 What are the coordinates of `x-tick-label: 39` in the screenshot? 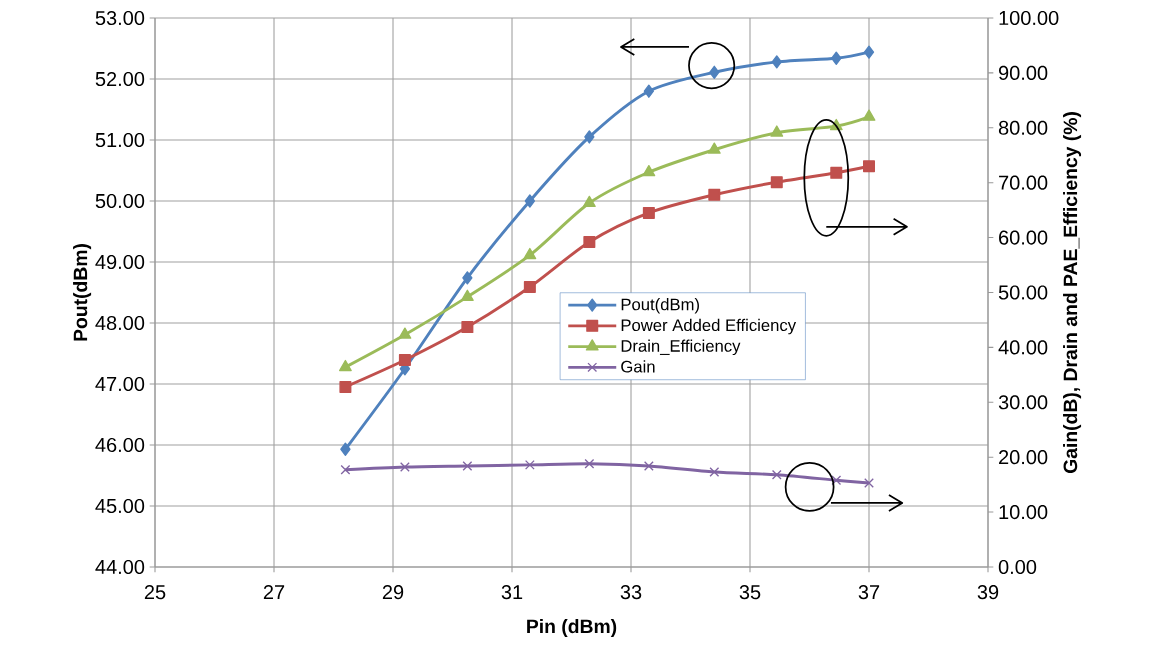 It's located at (988, 592).